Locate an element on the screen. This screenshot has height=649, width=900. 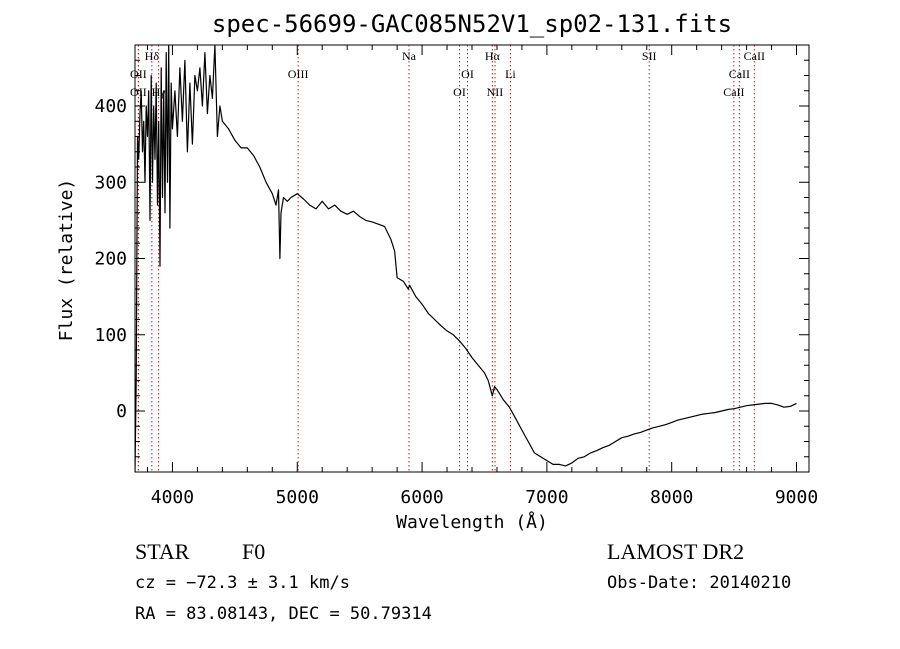
marker-label-8: Hα is located at coordinates (493, 56).